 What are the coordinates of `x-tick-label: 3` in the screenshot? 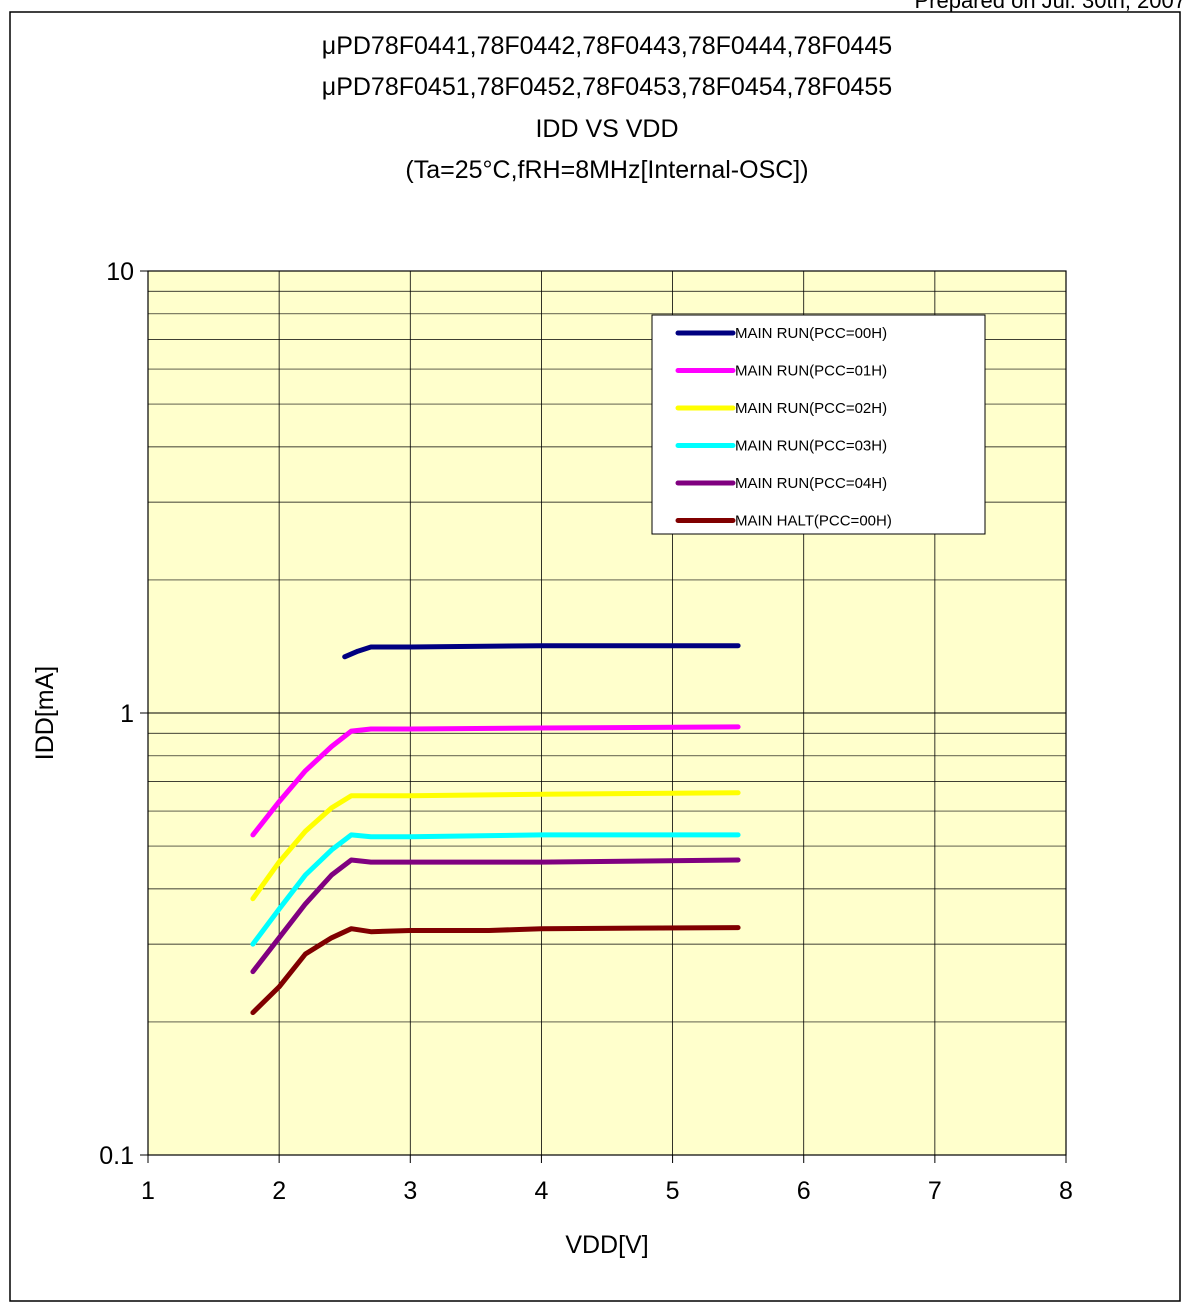 It's located at (410, 1191).